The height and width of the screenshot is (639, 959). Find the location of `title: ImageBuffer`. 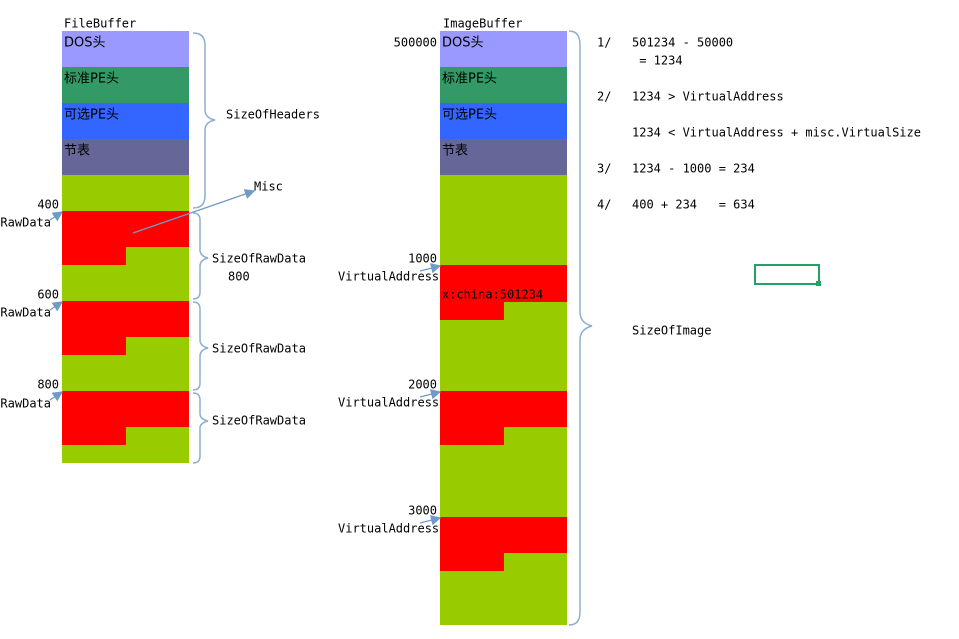

title: ImageBuffer is located at coordinates (482, 24).